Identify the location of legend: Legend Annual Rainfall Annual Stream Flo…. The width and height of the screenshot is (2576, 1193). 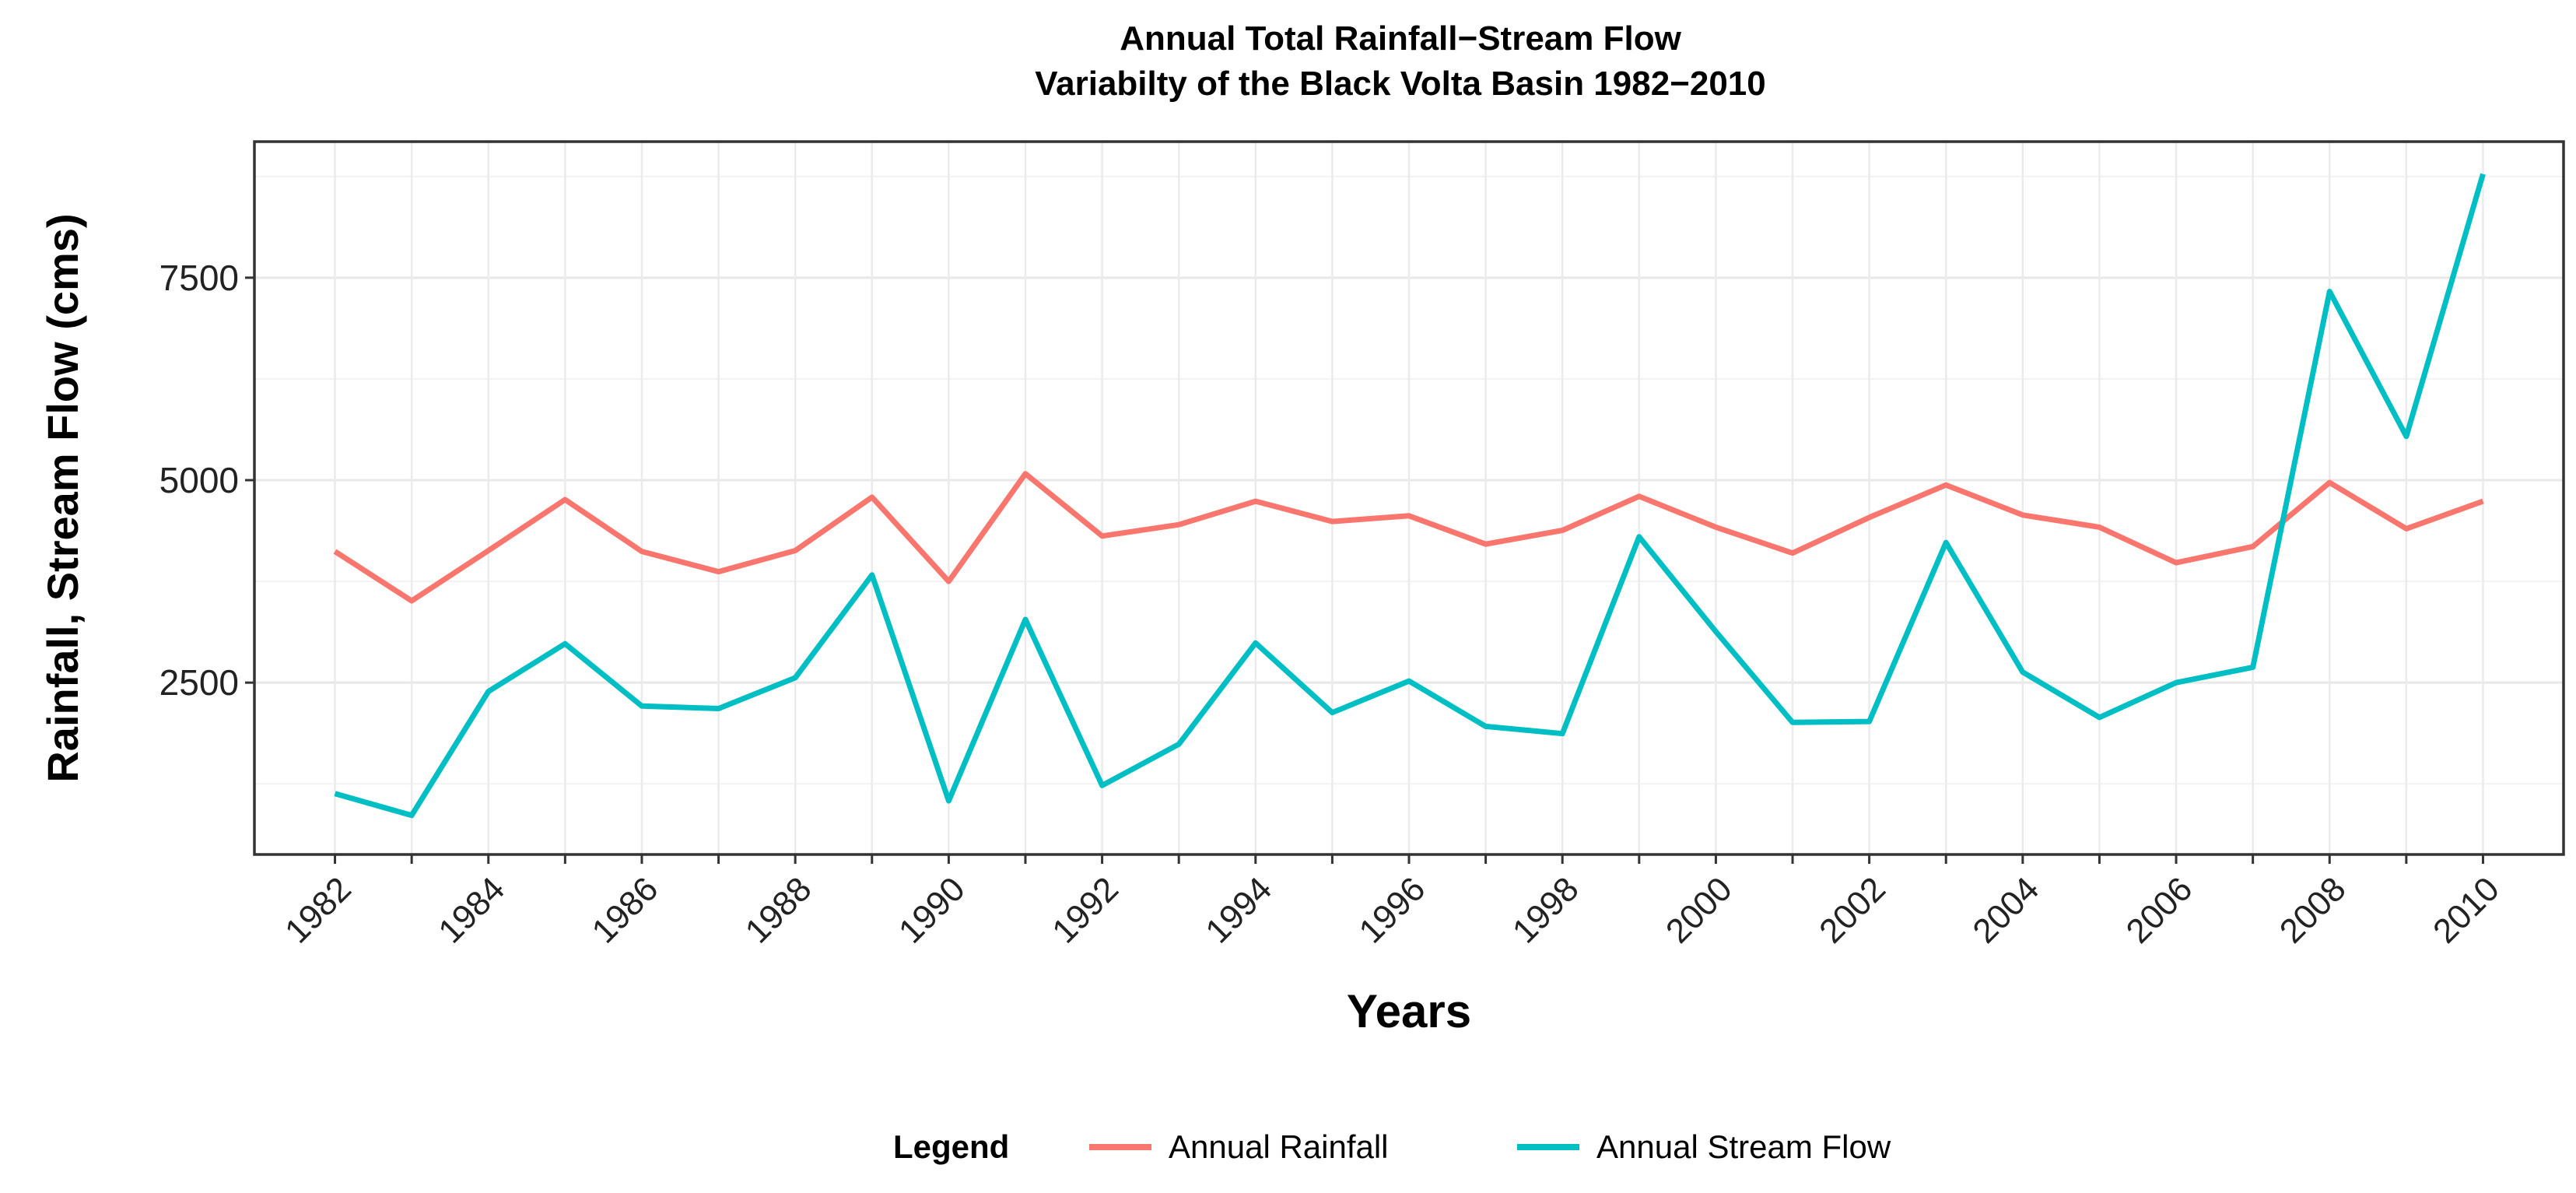
(1392, 1146).